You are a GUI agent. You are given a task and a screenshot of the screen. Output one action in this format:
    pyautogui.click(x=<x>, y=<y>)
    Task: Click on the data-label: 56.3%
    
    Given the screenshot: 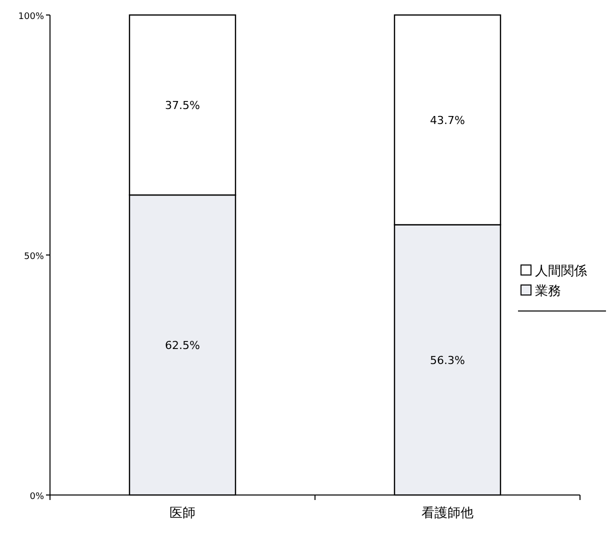 What is the action you would take?
    pyautogui.click(x=447, y=360)
    